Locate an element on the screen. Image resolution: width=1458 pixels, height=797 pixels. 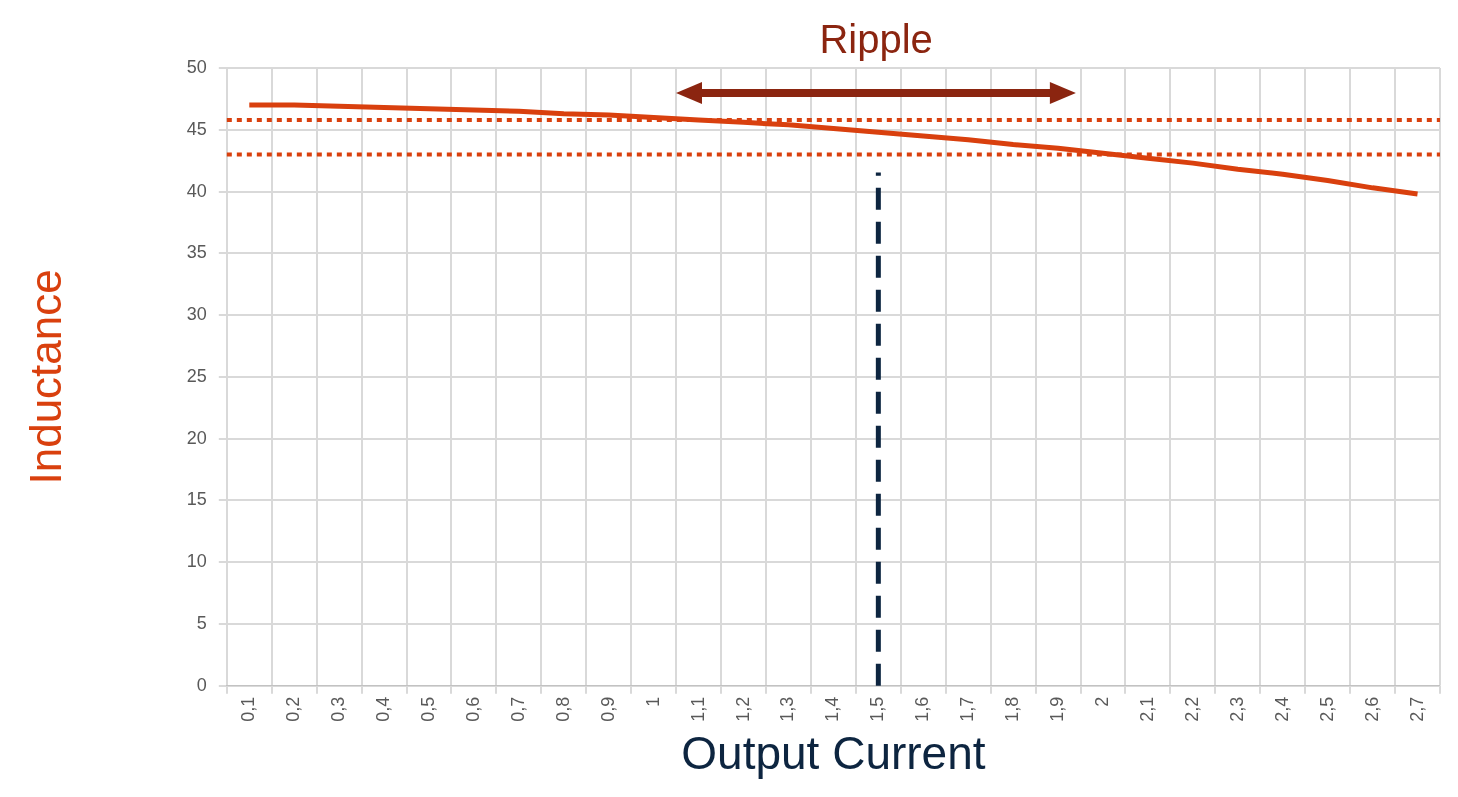
x-tick-label: 2,1 is located at coordinates (1146, 709).